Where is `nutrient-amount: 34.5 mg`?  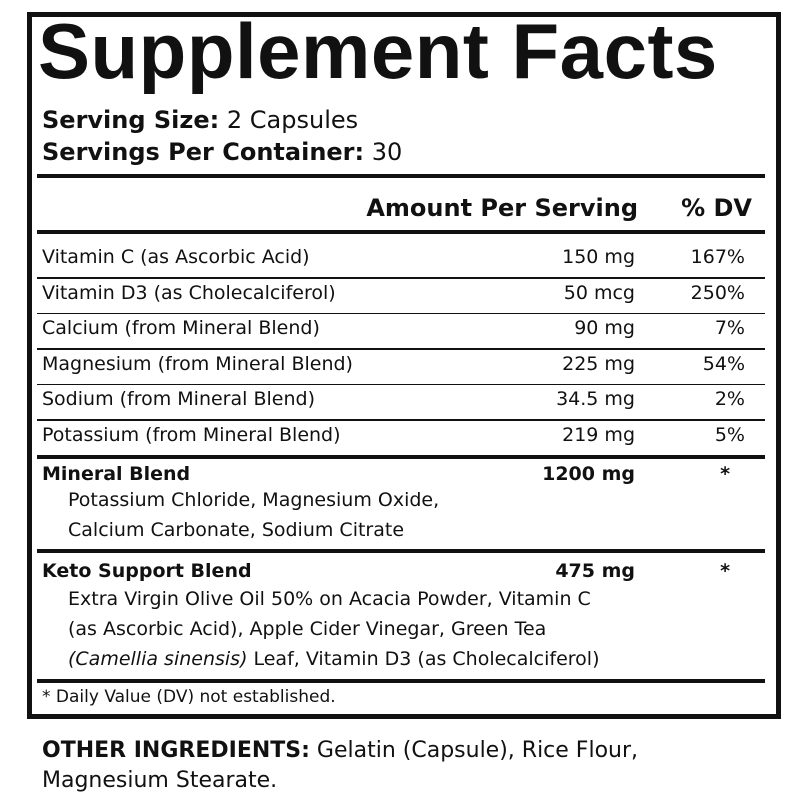 nutrient-amount: 34.5 mg is located at coordinates (595, 399).